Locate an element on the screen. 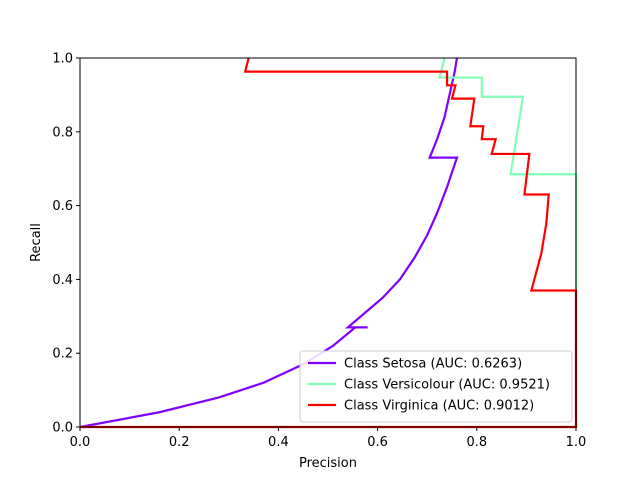 Image resolution: width=640 pixels, height=480 pixels. y-tick-label: 0.0 is located at coordinates (62, 428).